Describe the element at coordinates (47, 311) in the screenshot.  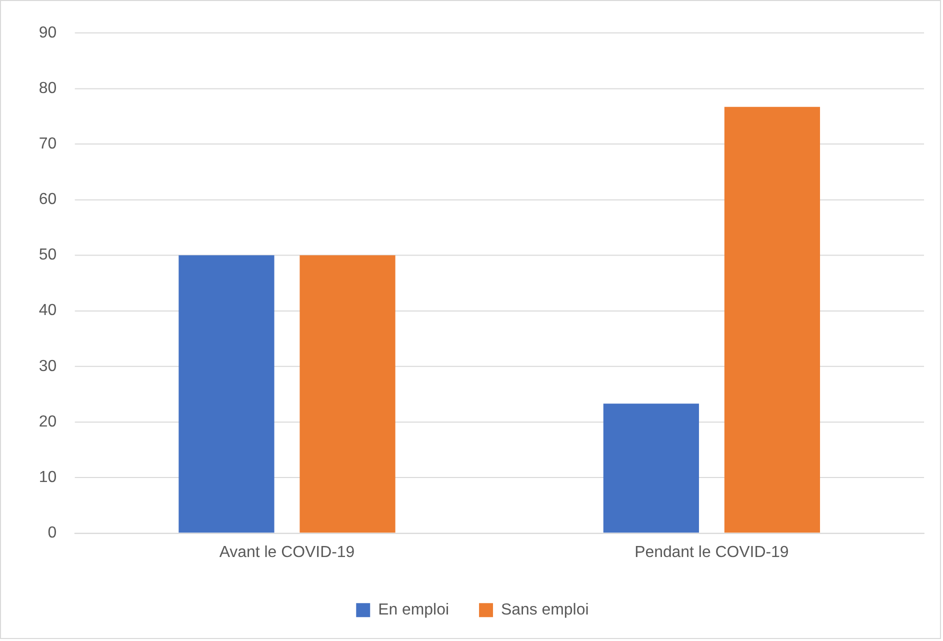
I see `y-tick-label: 40` at that location.